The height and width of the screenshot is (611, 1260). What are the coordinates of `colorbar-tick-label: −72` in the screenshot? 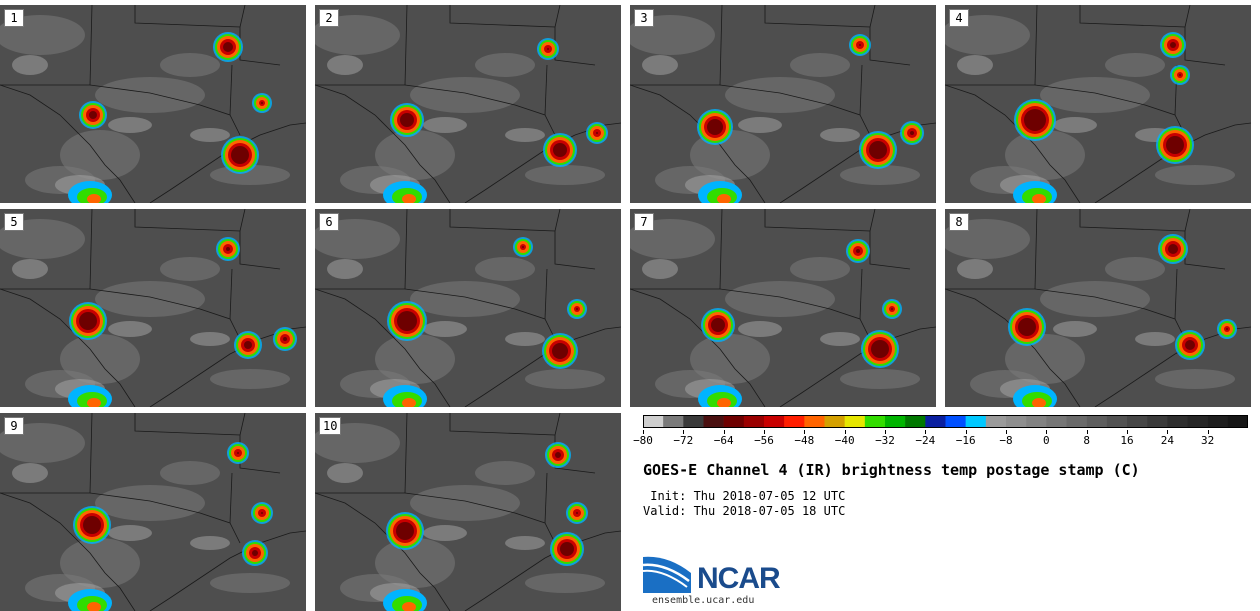 It's located at (683, 440).